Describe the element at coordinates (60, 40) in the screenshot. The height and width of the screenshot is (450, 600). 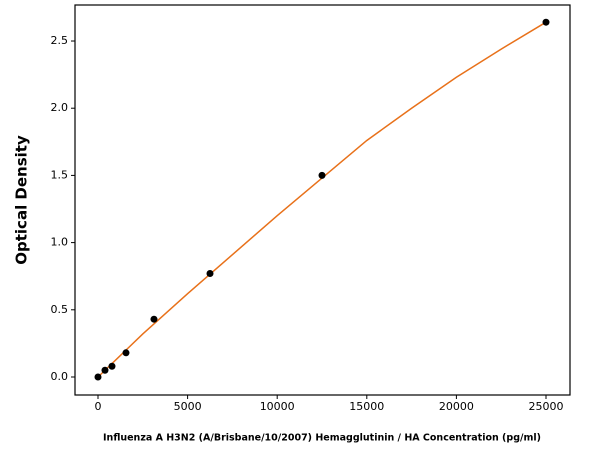
I see `y-tick-label: 2.5` at that location.